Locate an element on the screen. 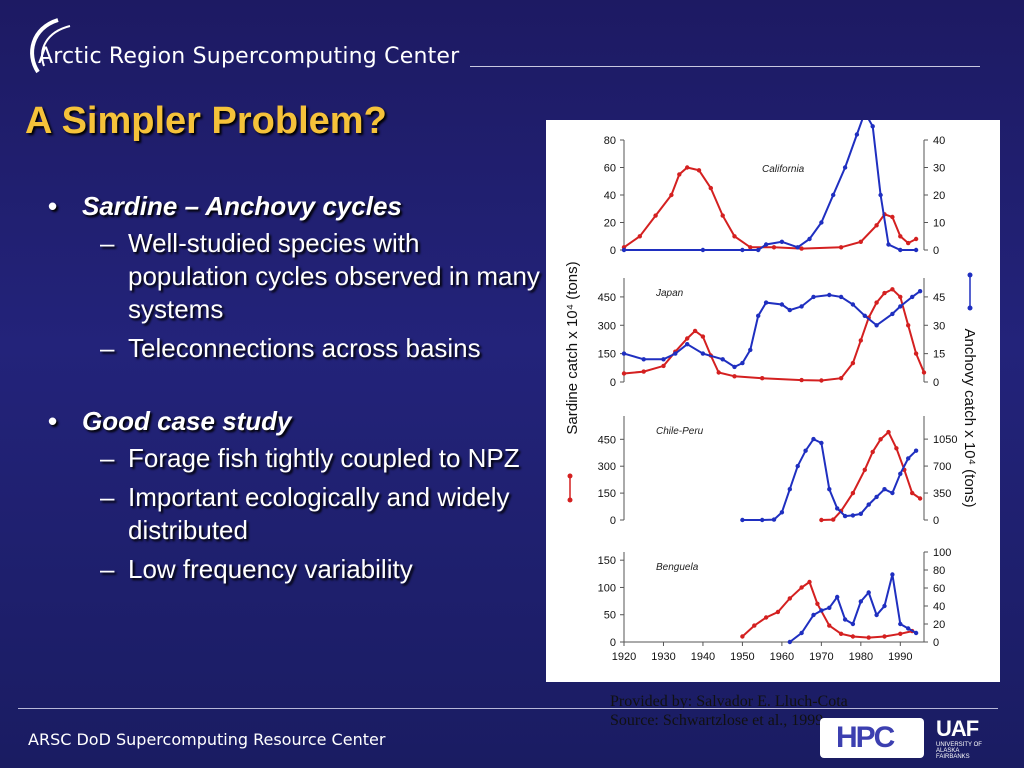 Image resolution: width=1024 pixels, height=768 pixels. sardine-line is located at coordinates (770, 208).